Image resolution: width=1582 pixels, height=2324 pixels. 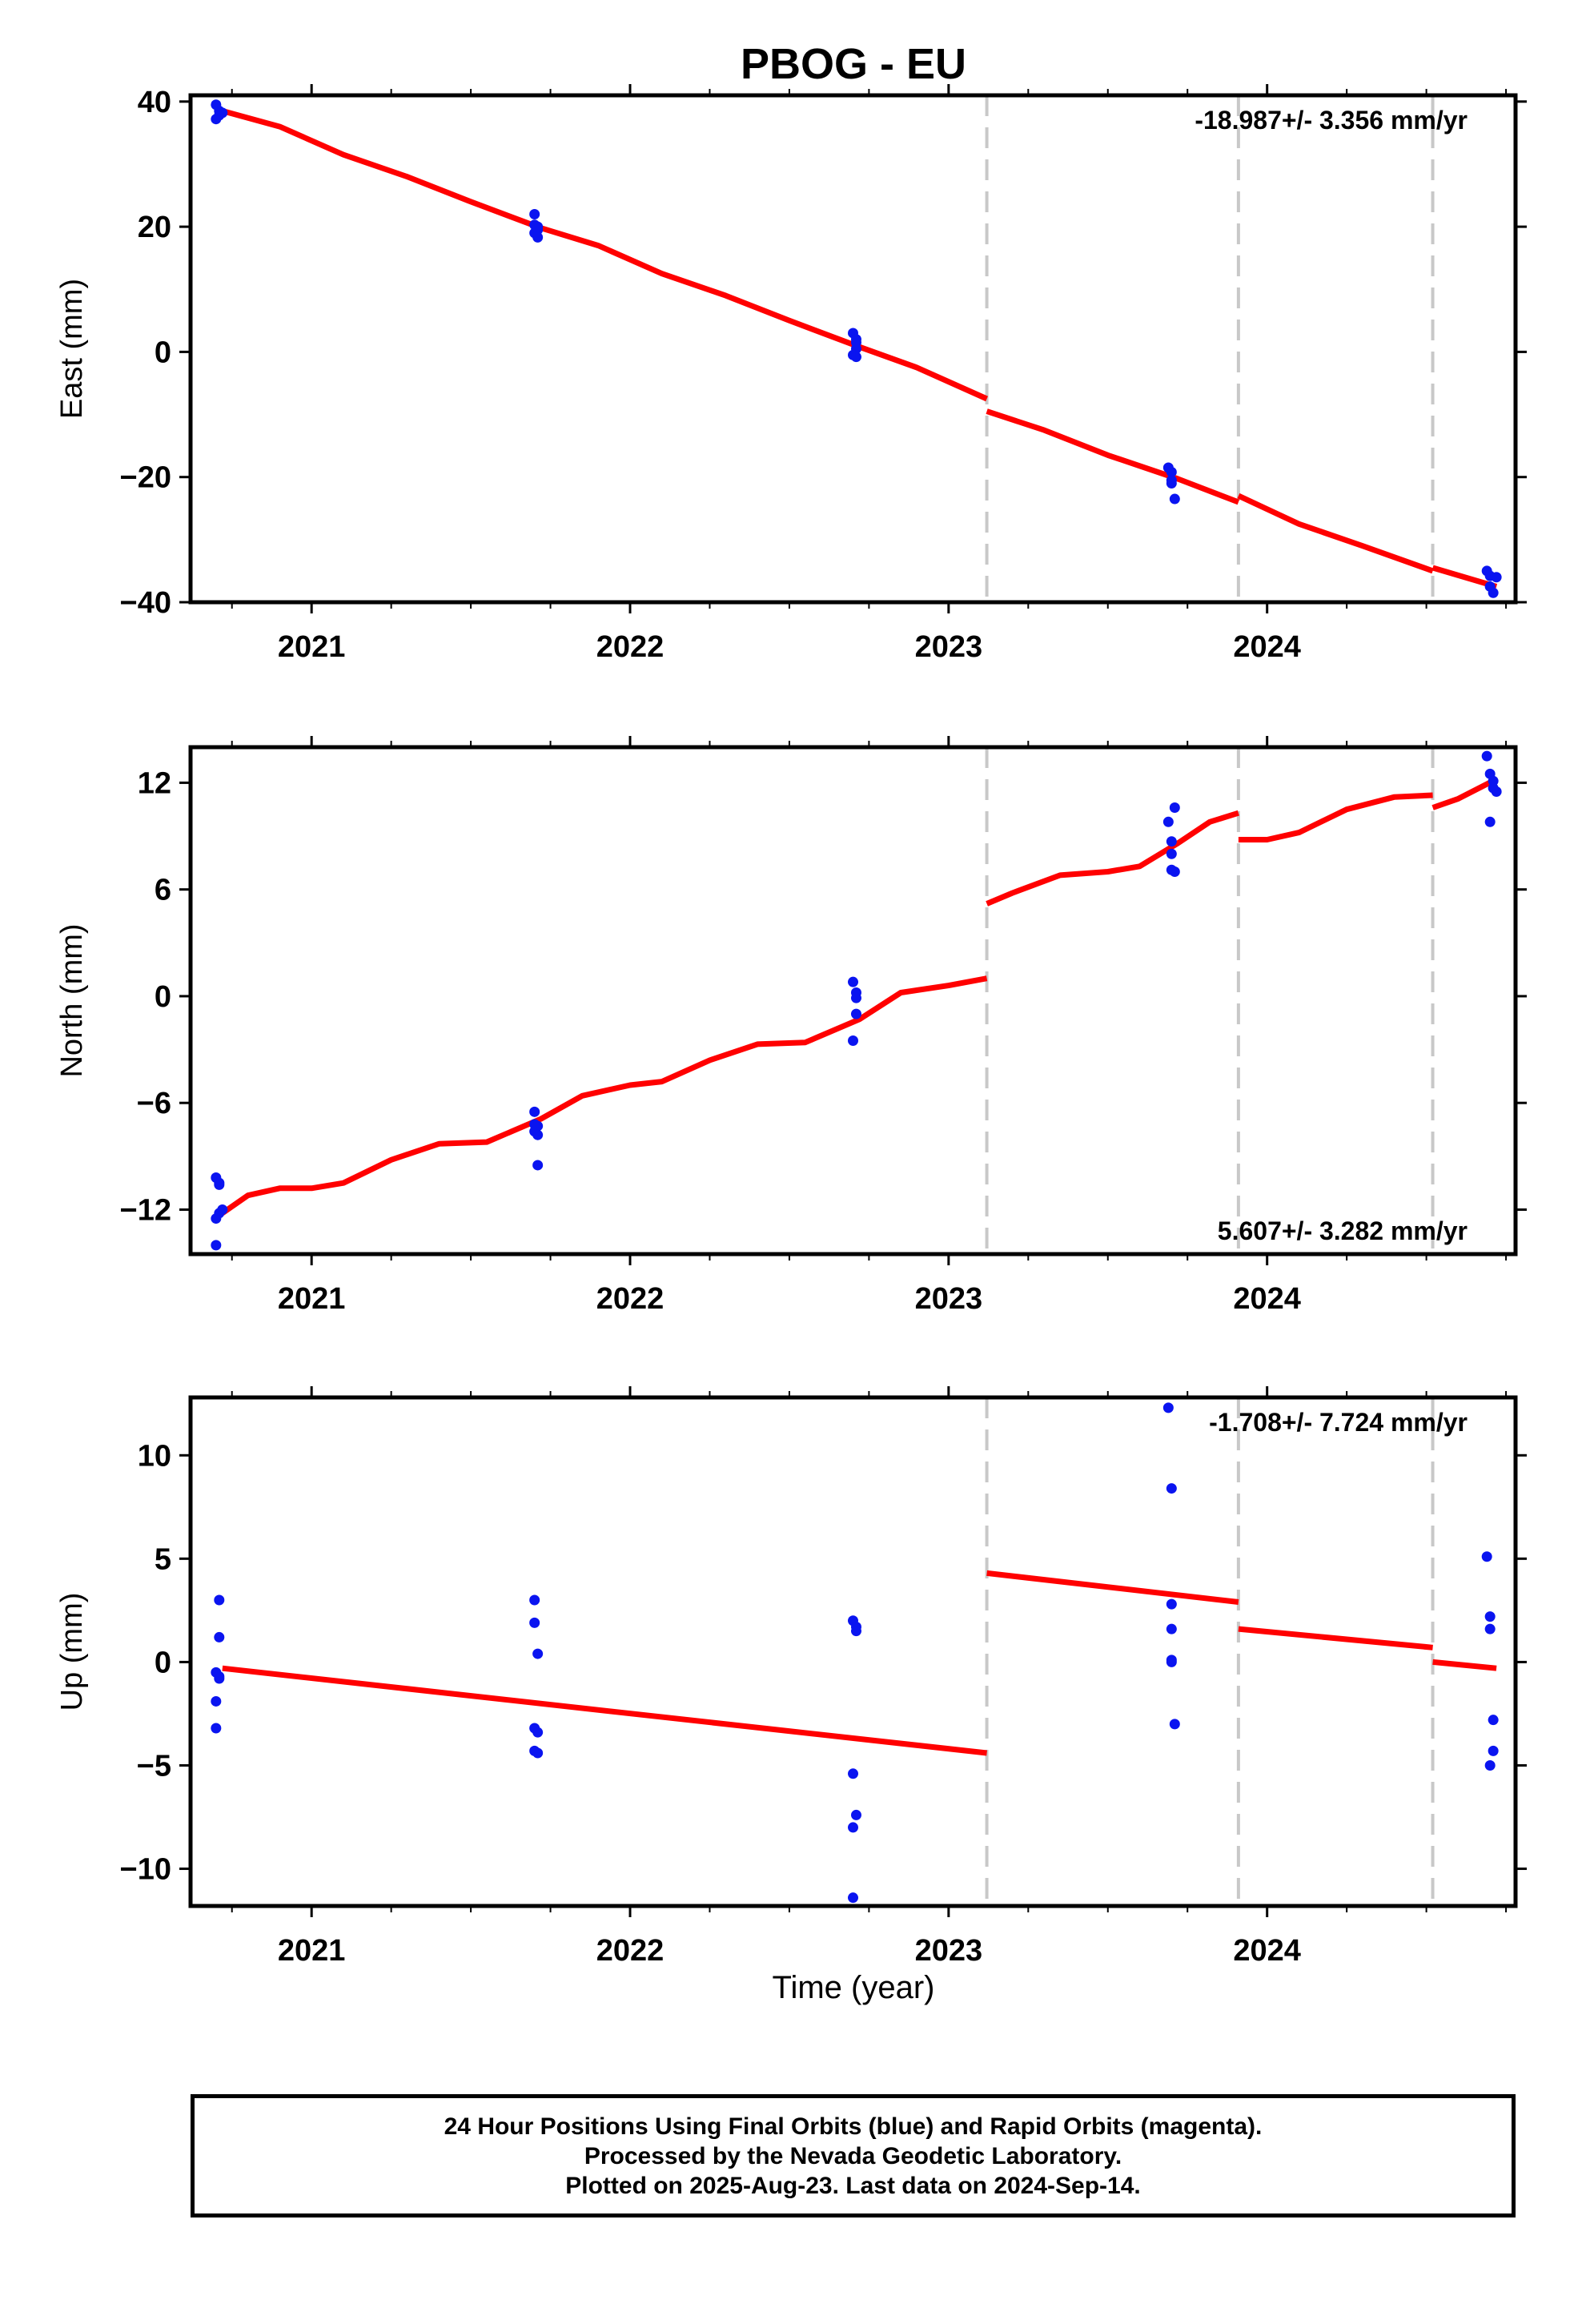 What do you see at coordinates (1331, 121) in the screenshot?
I see `rate-annotation: -18.987+/- 3.356 mm/yr` at bounding box center [1331, 121].